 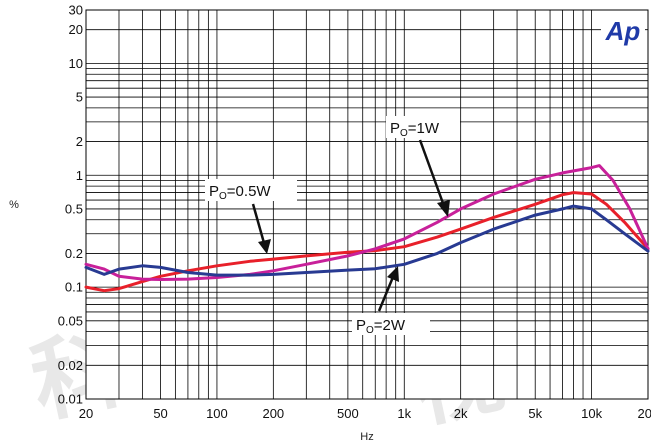 I want to click on svg-text: PO=2W, so click(x=381, y=326).